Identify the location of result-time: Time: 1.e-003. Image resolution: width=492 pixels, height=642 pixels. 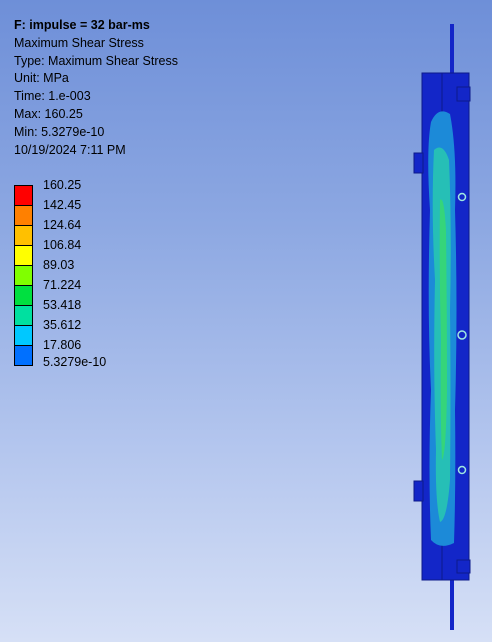
(52, 96).